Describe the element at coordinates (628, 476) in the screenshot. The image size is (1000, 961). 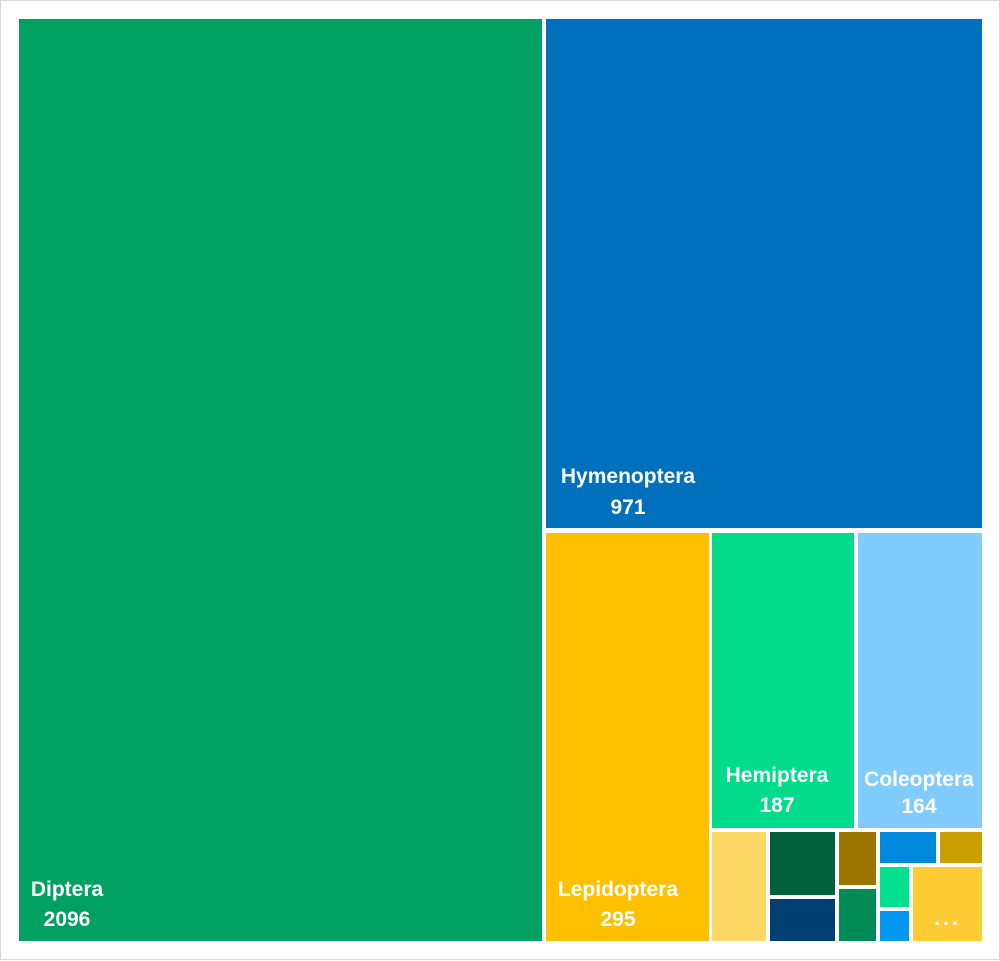
I see `label-hymenoptera: Hymenoptera` at that location.